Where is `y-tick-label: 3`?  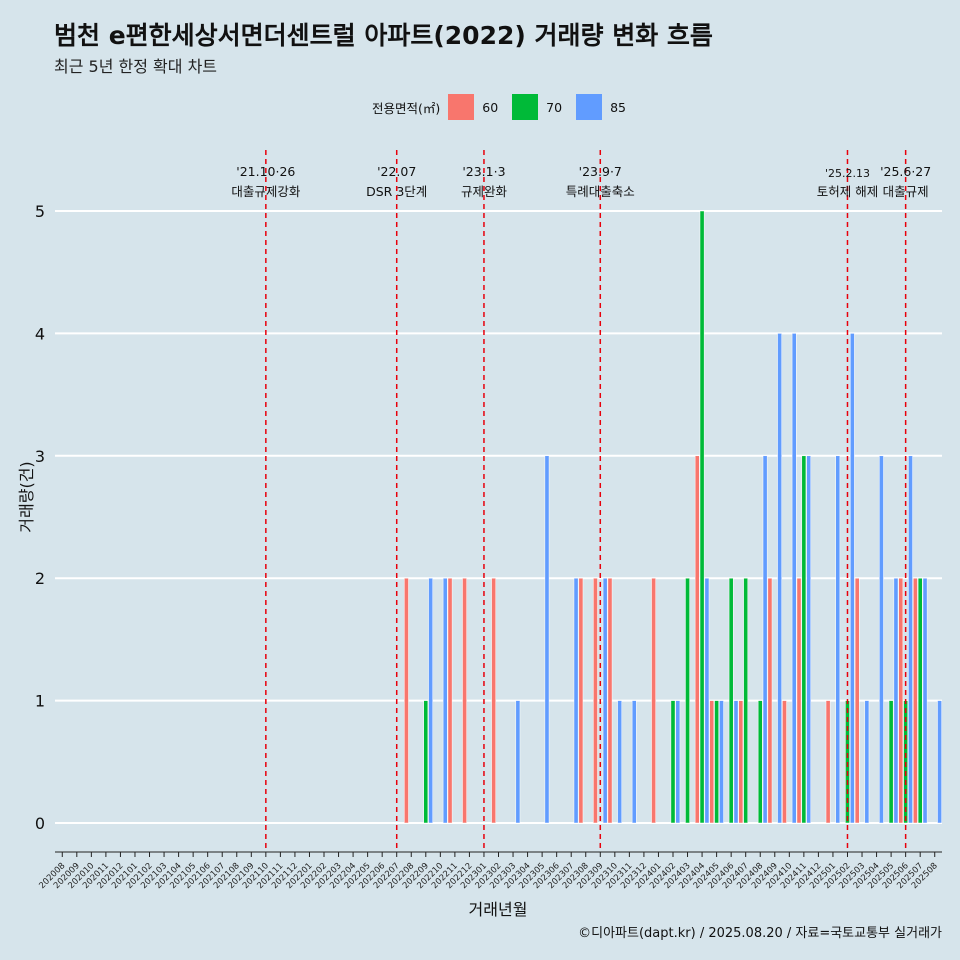 y-tick-label: 3 is located at coordinates (40, 456).